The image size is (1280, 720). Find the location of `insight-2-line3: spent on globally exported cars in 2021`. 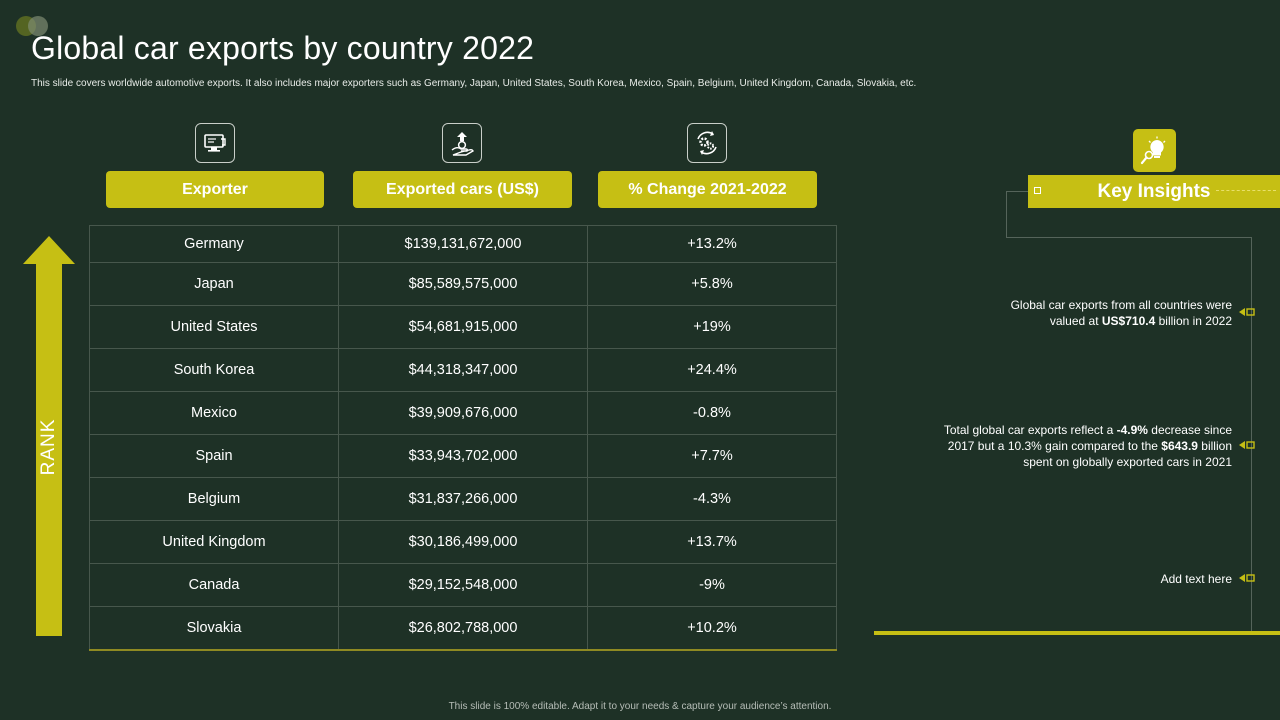

insight-2-line3: spent on globally exported cars in 2021 is located at coordinates (1127, 462).